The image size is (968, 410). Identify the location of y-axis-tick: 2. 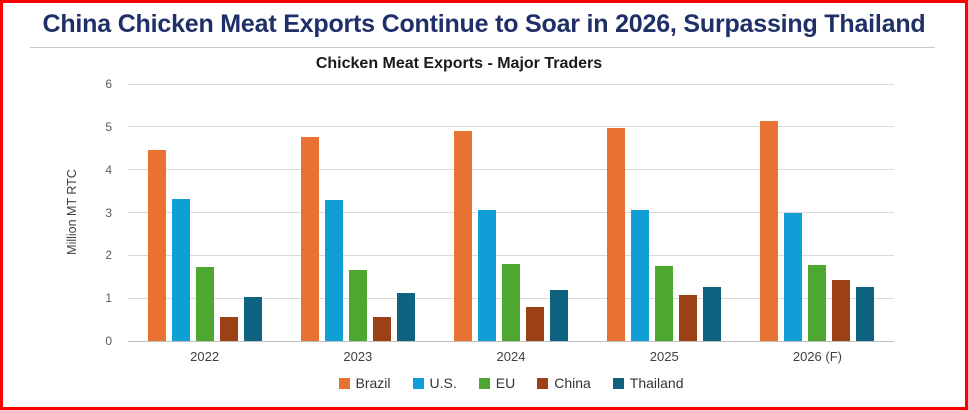
(108, 255).